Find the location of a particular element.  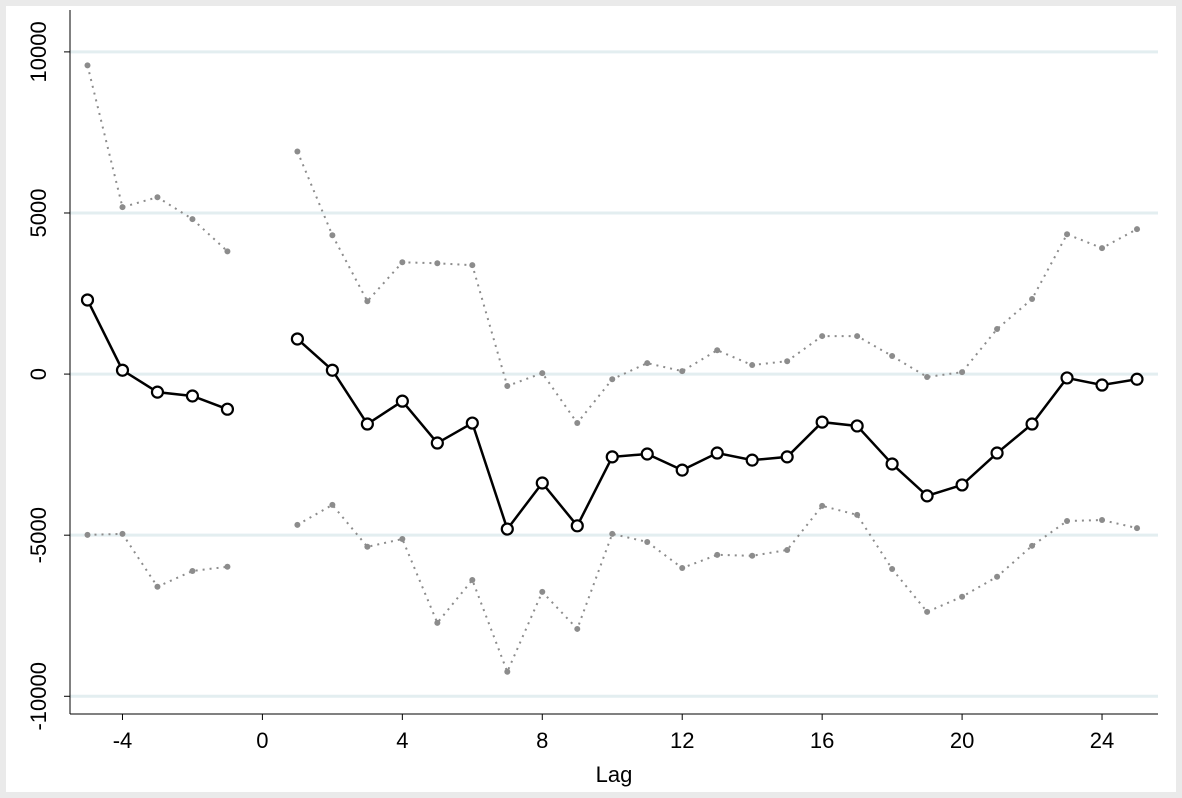

y-tick-label: -5000 is located at coordinates (38, 535).